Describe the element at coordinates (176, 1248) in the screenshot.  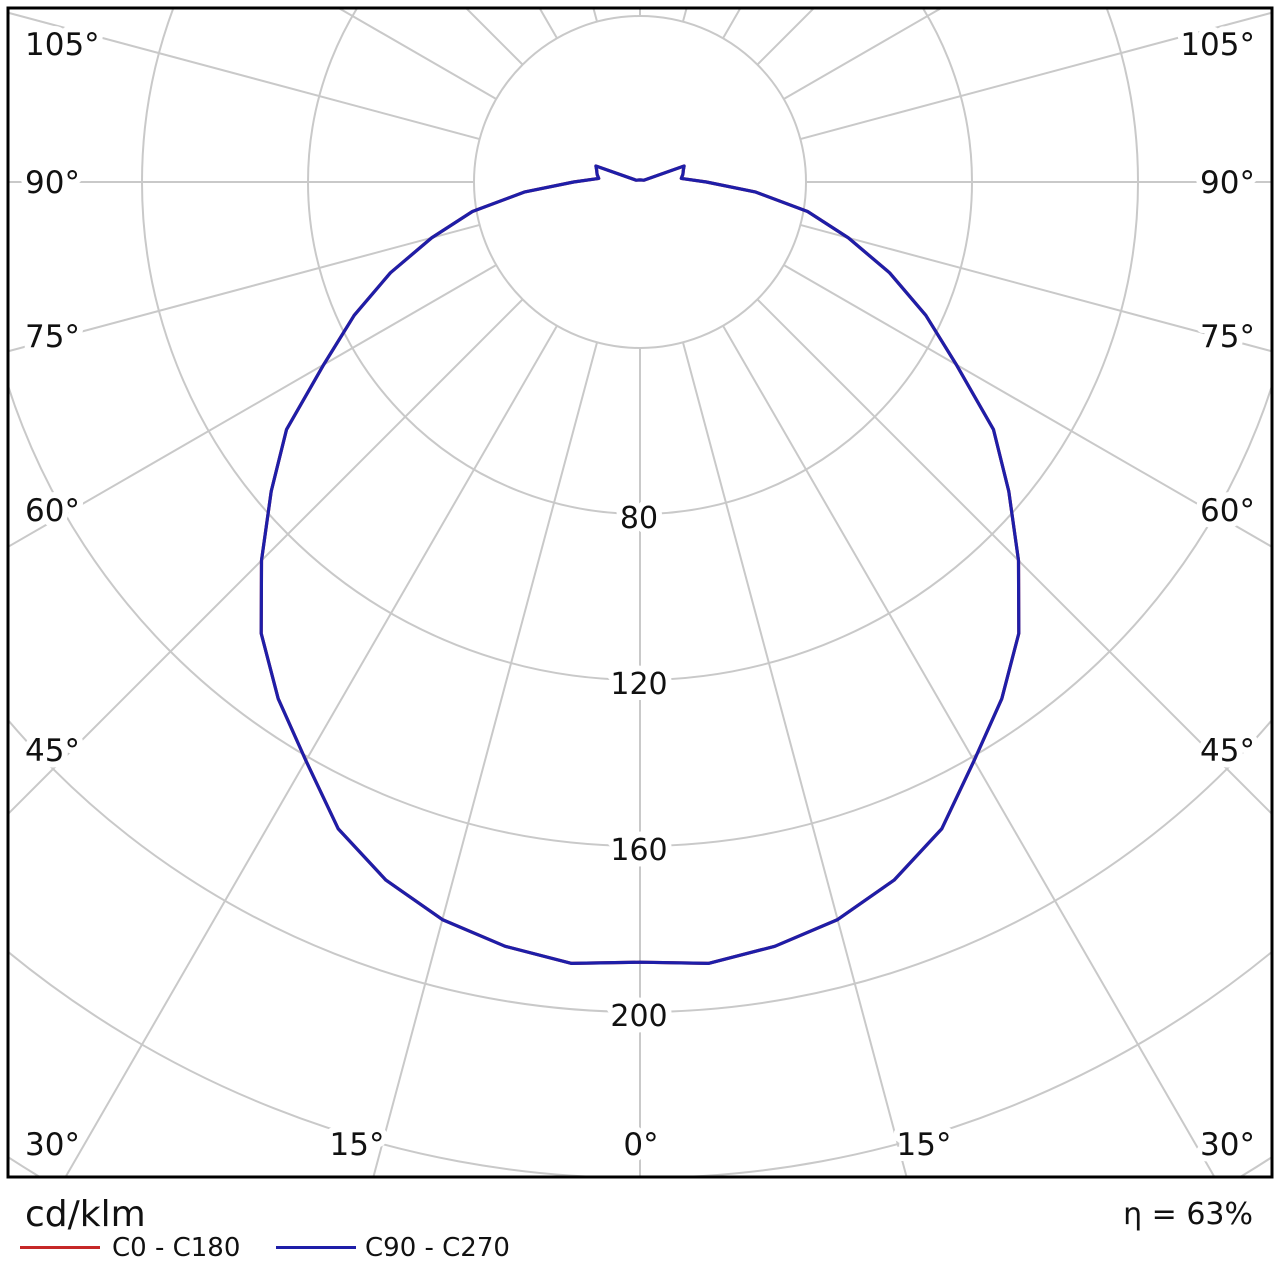
I see `legend-label-c0-c180: C0 - C180` at that location.